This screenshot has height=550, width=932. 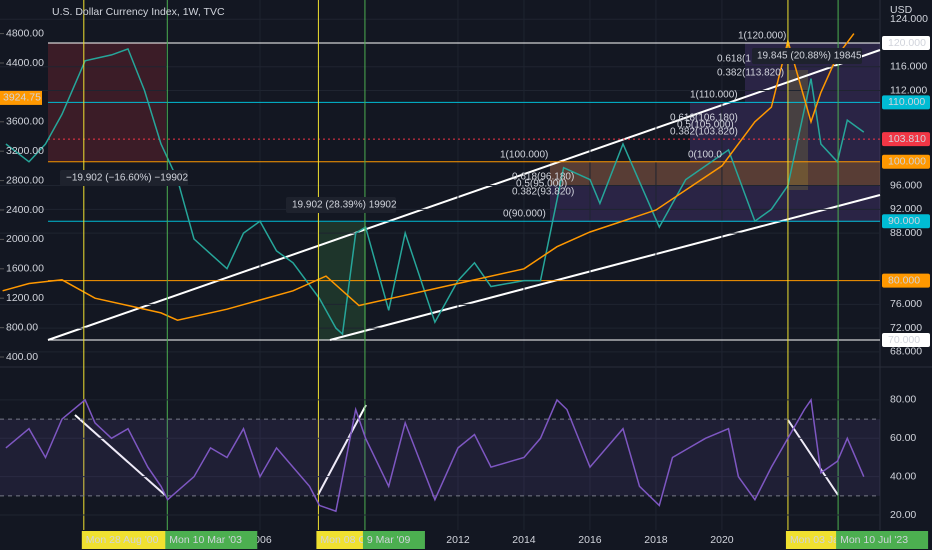 I want to click on fib-label: 0.618(96.180), so click(x=543, y=177).